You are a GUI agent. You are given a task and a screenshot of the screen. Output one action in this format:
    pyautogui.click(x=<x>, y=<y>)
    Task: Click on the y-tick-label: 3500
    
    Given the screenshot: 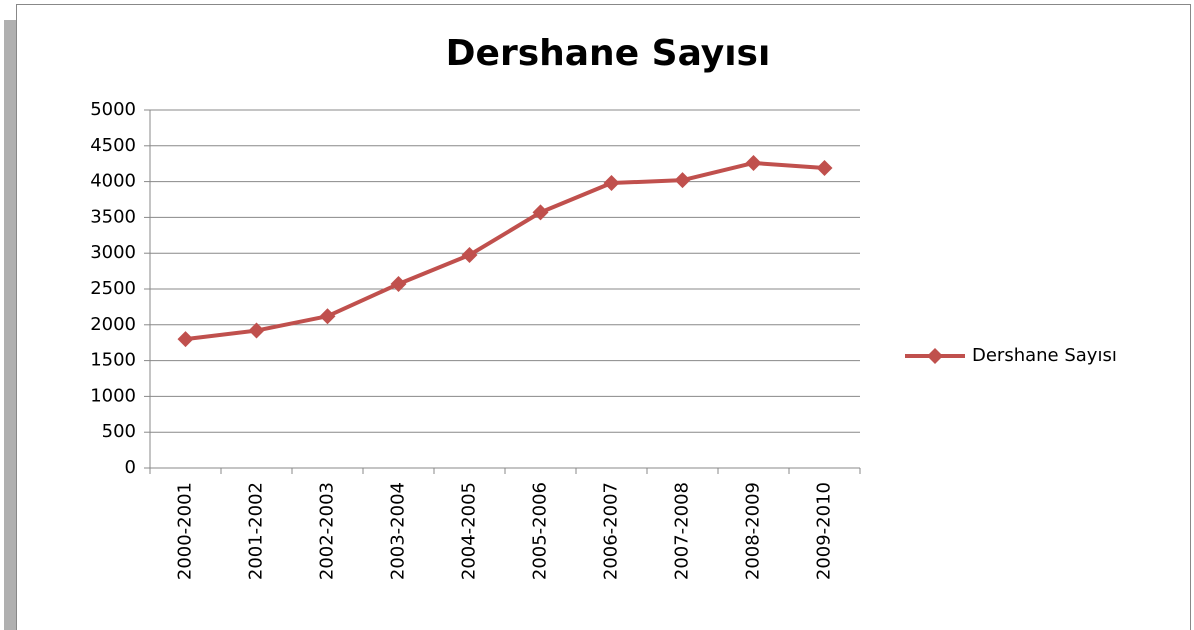 What is the action you would take?
    pyautogui.click(x=113, y=216)
    